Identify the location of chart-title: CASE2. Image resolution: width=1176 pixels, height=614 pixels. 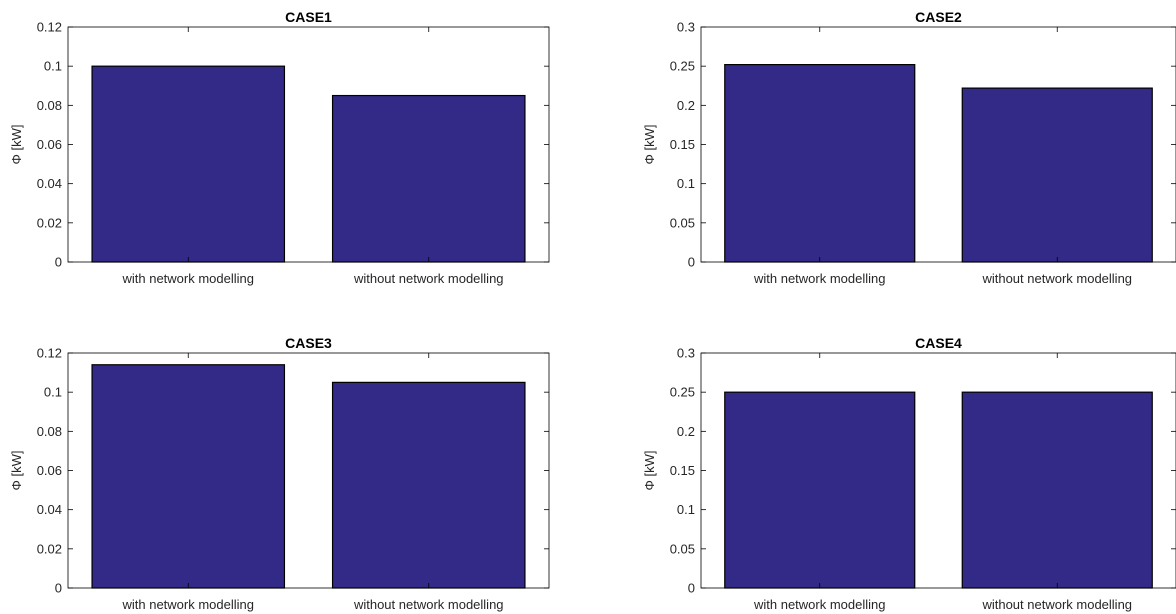
(938, 17).